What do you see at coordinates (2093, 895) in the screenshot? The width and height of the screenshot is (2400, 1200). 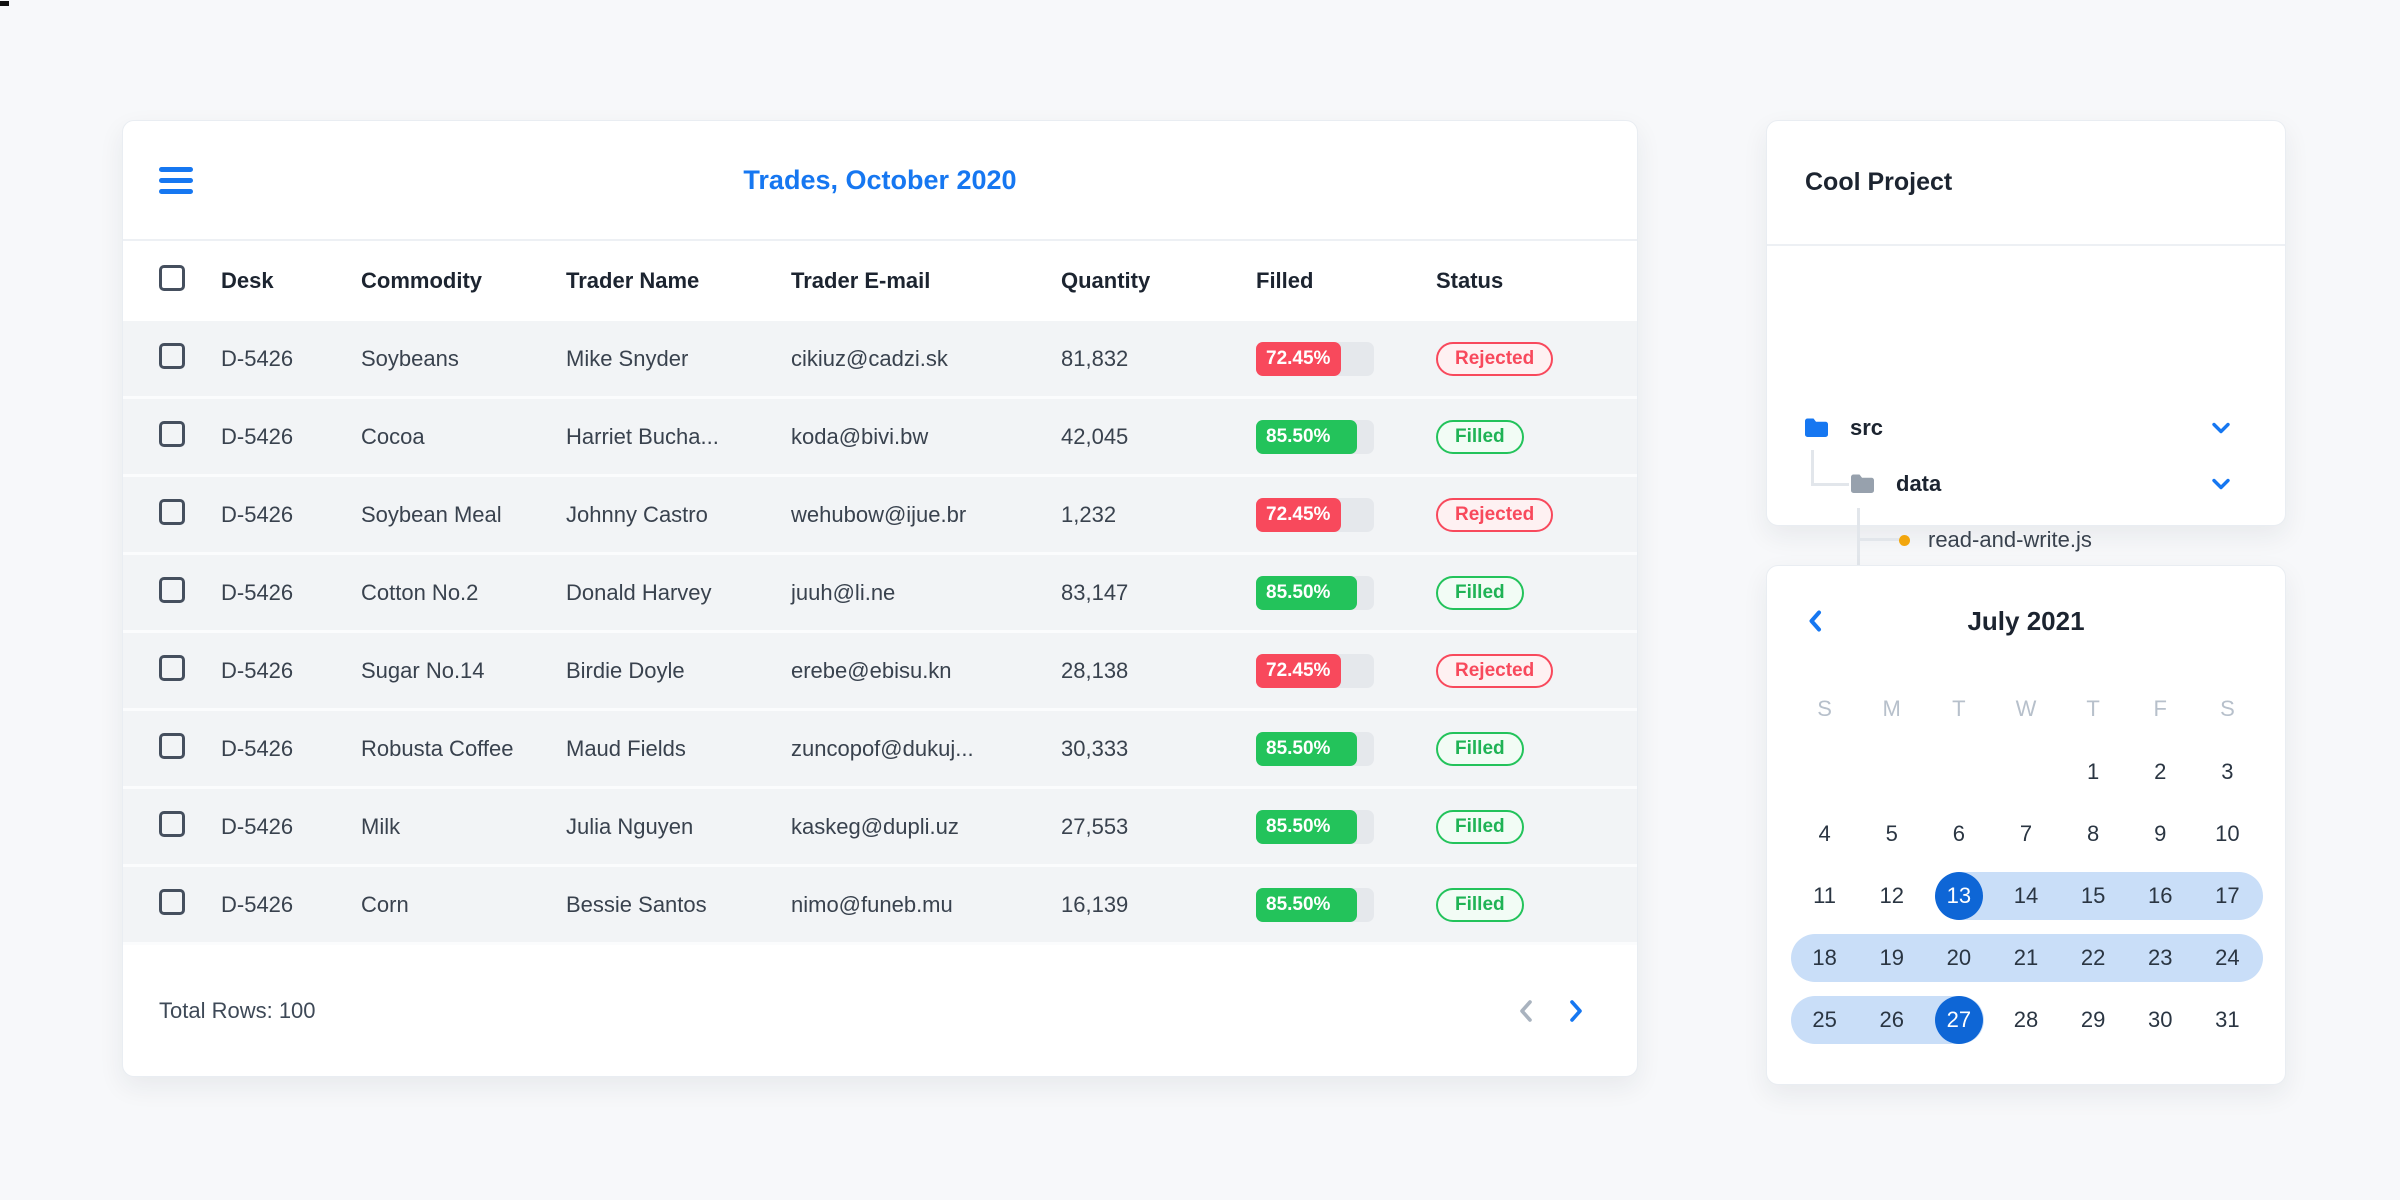 I see `calendar-day: 15` at bounding box center [2093, 895].